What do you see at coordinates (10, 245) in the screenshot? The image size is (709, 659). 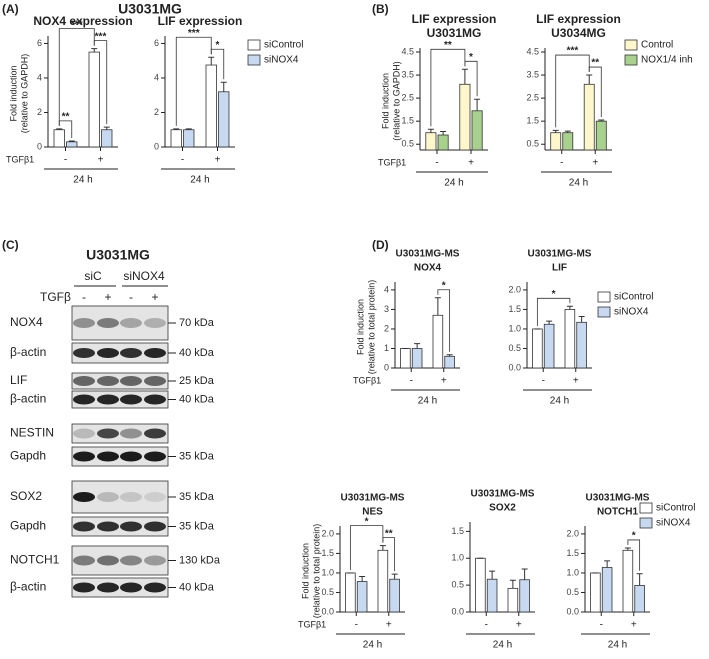 I see `panel-label: (C)` at bounding box center [10, 245].